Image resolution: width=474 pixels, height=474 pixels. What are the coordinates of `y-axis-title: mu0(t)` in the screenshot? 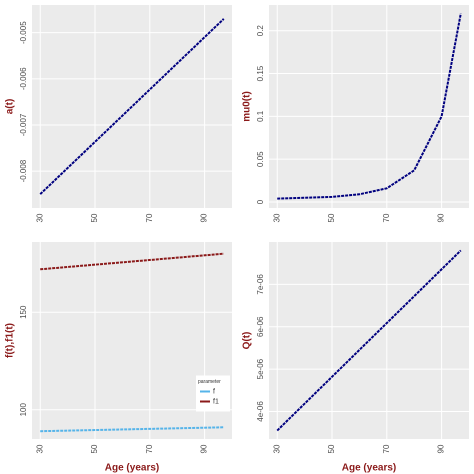 It's located at (247, 106).